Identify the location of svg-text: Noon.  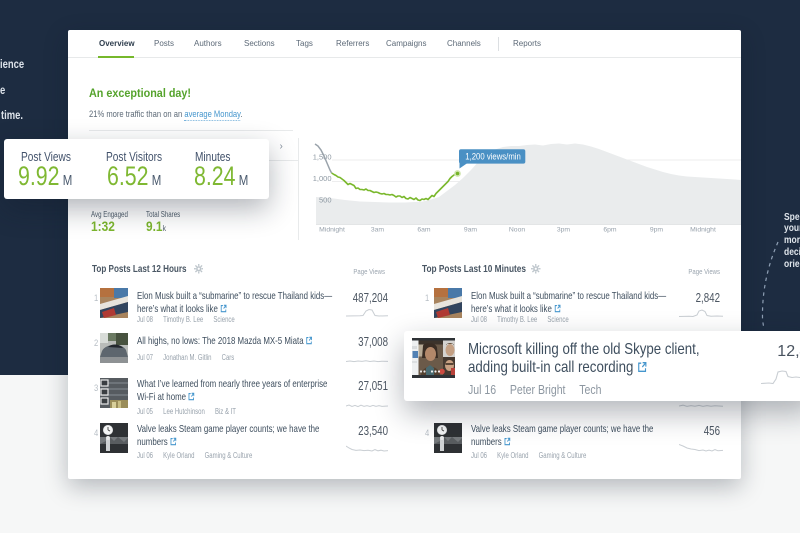
(517, 230).